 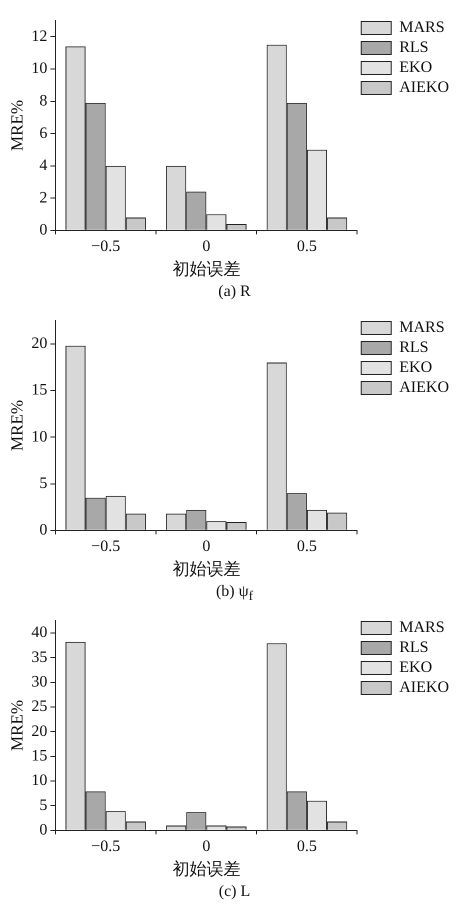 What do you see at coordinates (39, 682) in the screenshot?
I see `y-tick-label: 30` at bounding box center [39, 682].